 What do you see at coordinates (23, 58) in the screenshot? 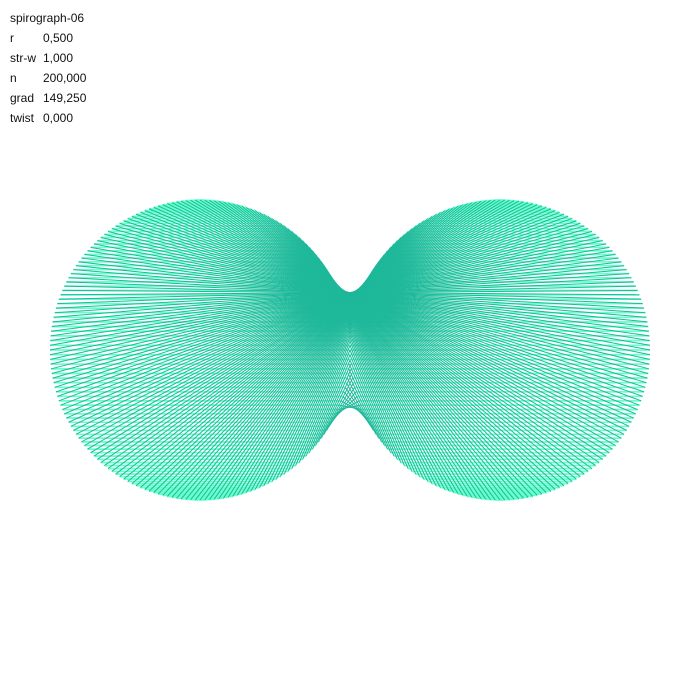
I see `param-label: str-w` at bounding box center [23, 58].